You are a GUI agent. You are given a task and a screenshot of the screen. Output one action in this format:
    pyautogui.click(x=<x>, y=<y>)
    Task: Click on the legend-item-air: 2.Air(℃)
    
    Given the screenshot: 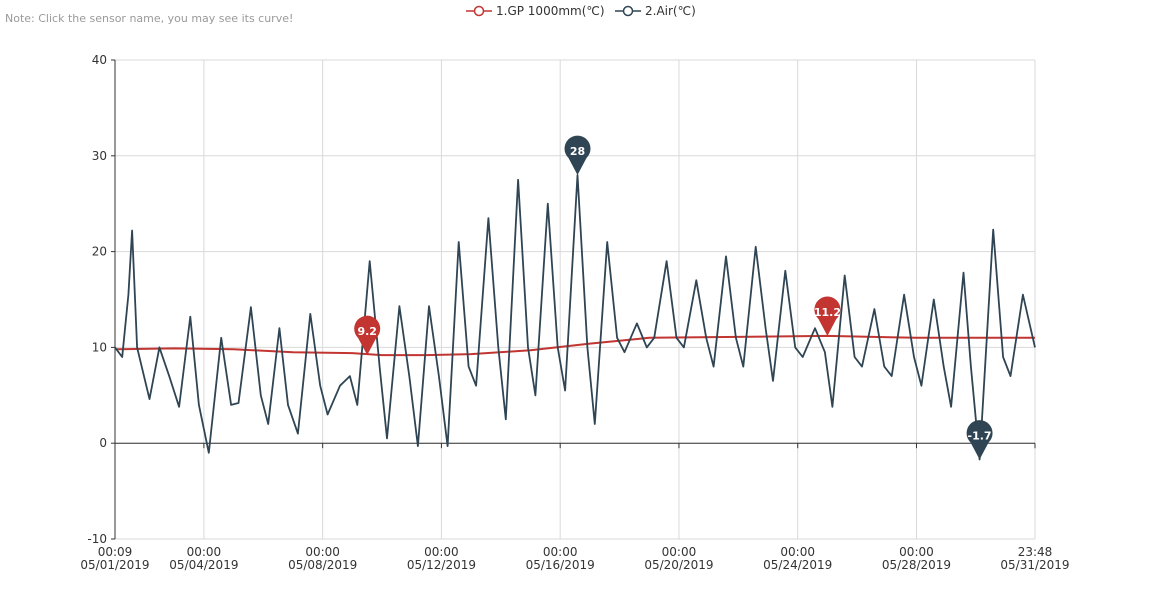 What is the action you would take?
    pyautogui.click(x=655, y=11)
    